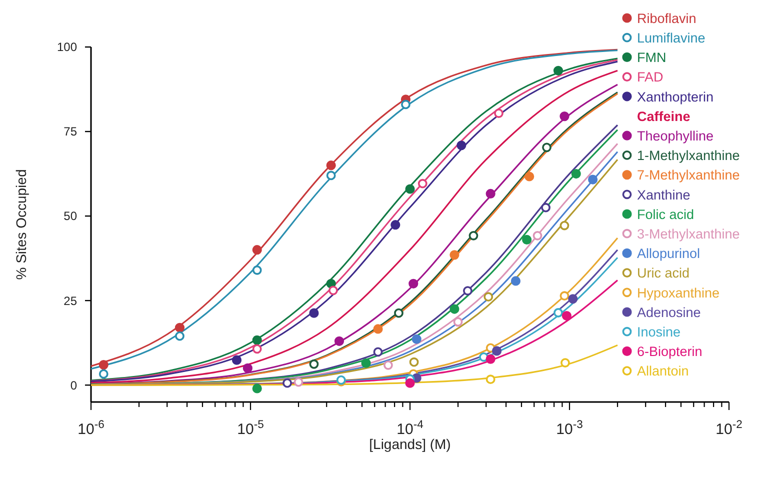 This screenshot has height=477, width=778. I want to click on legend-label: Riboflavin, so click(666, 18).